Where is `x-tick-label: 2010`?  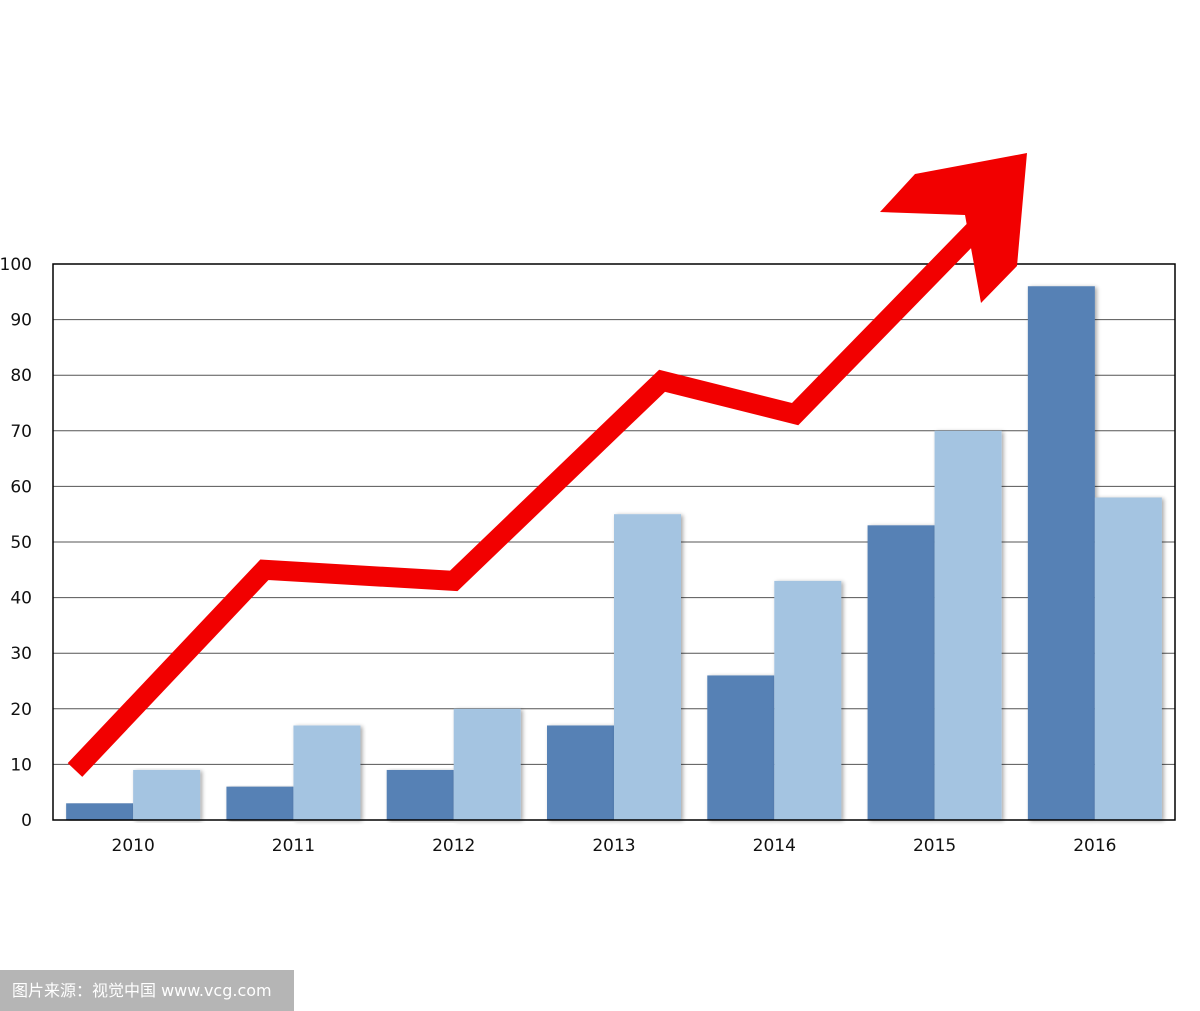
x-tick-label: 2010 is located at coordinates (133, 846).